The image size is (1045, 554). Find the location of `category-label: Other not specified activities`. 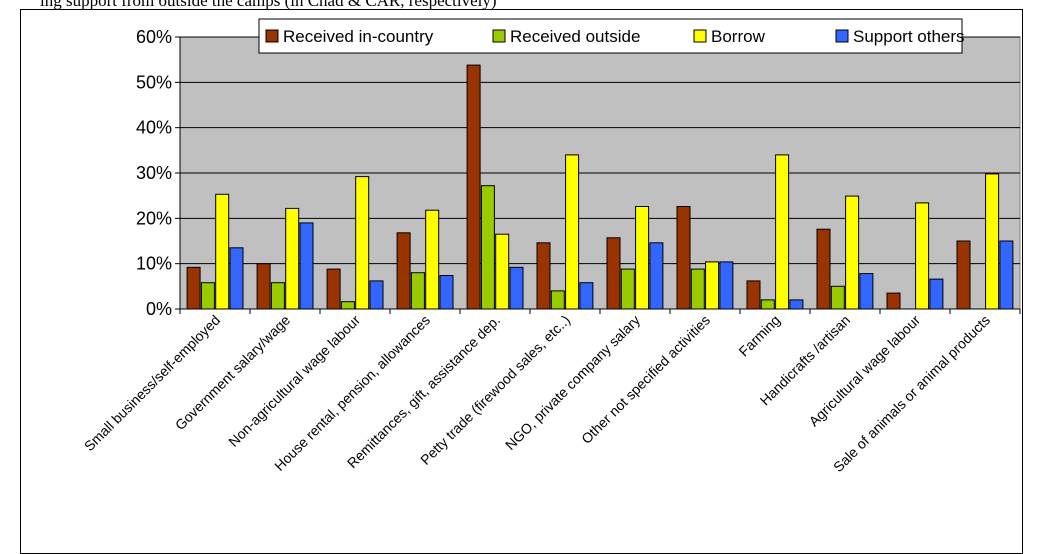

category-label: Other not specified activities is located at coordinates (645, 379).